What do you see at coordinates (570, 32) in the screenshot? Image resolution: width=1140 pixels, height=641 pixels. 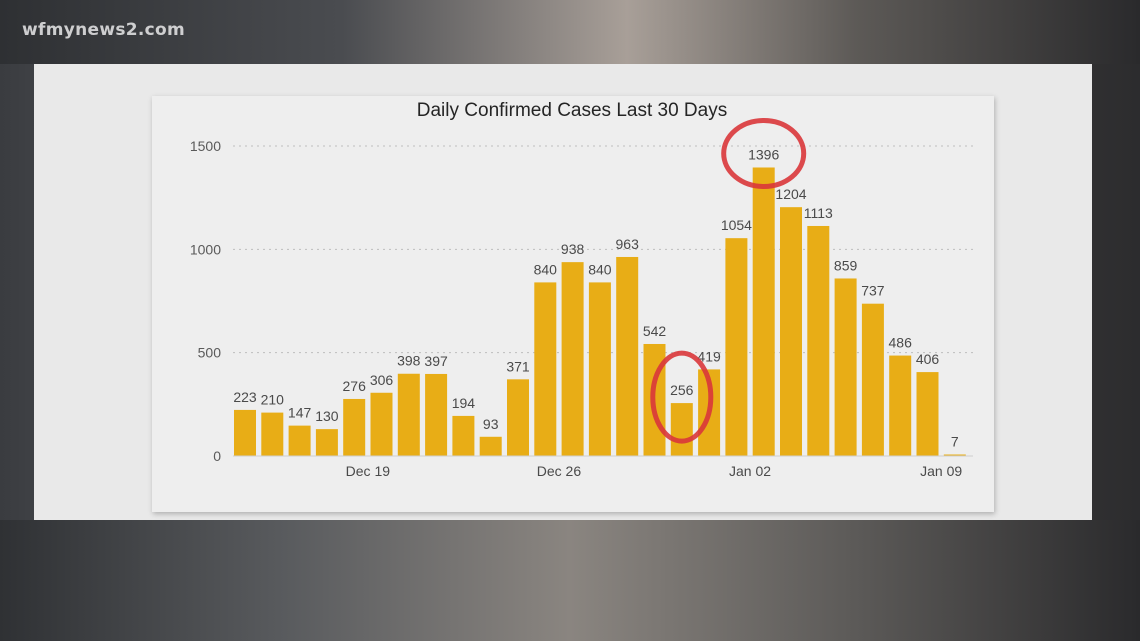 I see `background-top` at bounding box center [570, 32].